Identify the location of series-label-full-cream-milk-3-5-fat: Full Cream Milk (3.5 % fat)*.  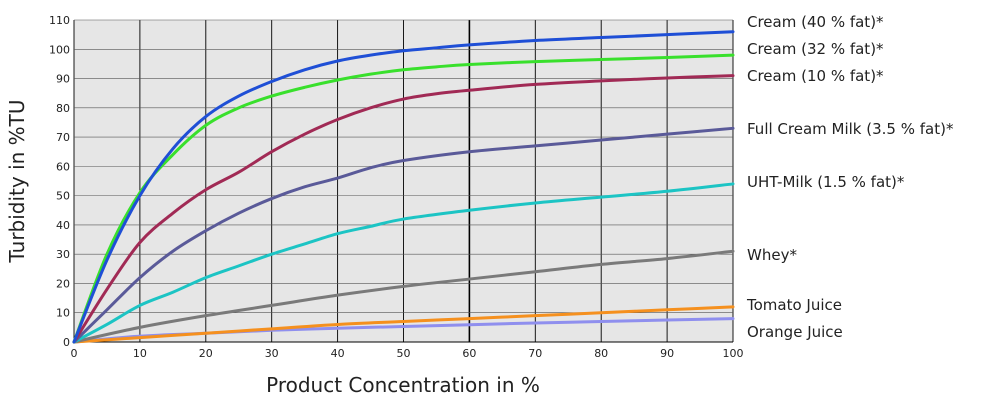
(850, 129).